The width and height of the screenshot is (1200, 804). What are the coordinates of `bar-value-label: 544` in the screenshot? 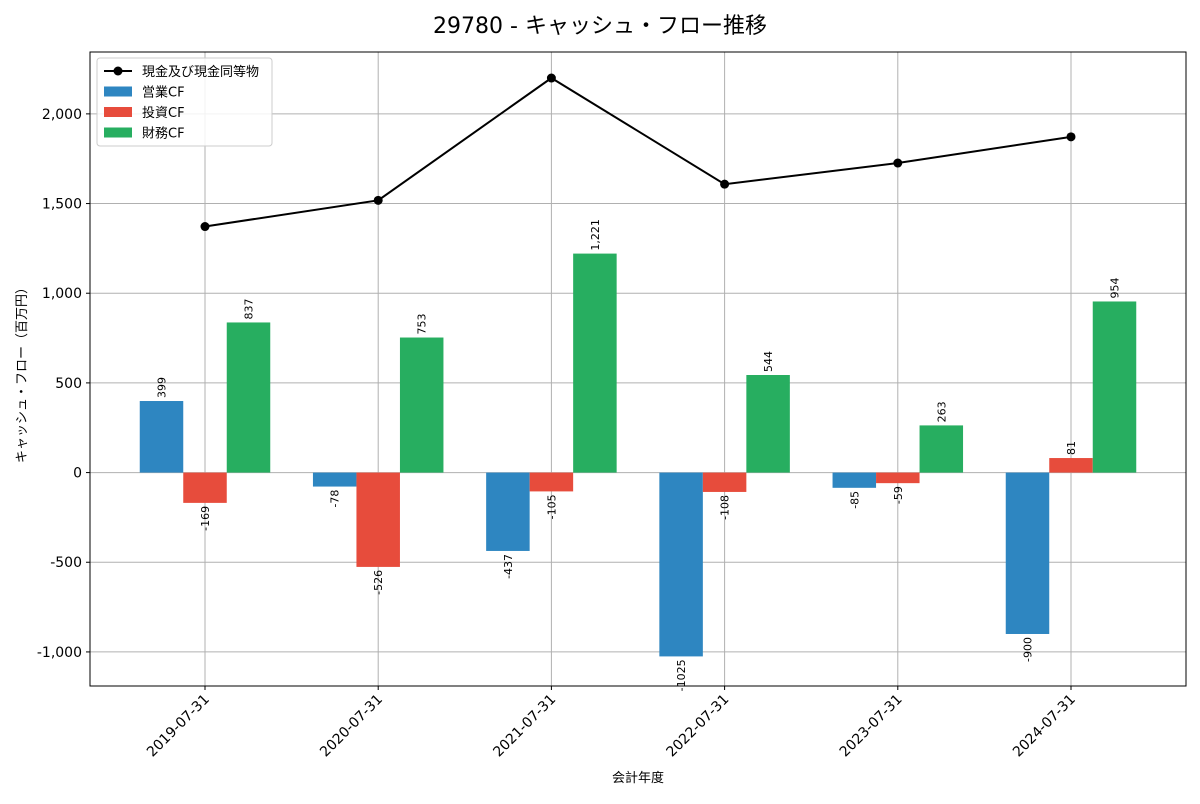 It's located at (768, 361).